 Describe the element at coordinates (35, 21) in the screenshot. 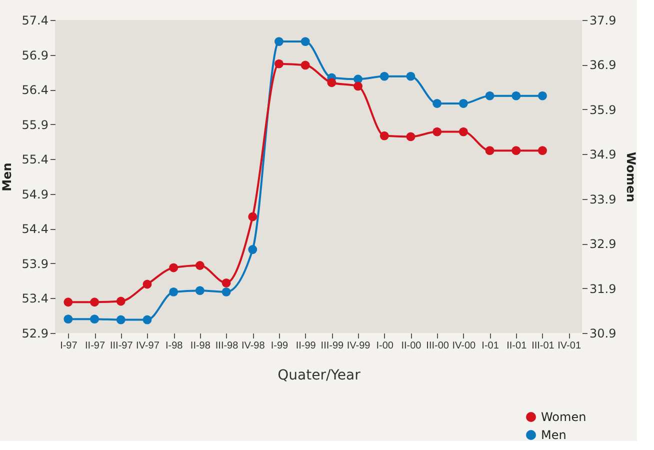

I see `y-tick-label: 57.4` at that location.